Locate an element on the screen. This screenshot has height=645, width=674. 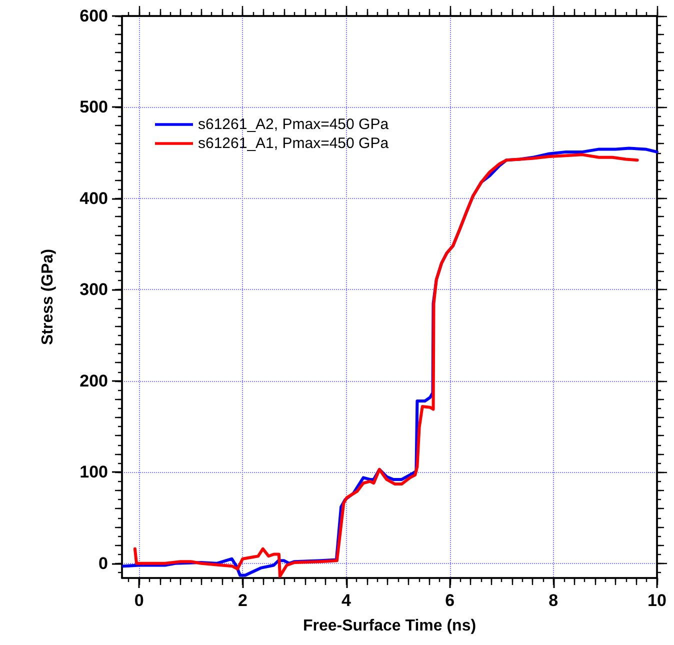
x-tick-label: 8 is located at coordinates (553, 600).